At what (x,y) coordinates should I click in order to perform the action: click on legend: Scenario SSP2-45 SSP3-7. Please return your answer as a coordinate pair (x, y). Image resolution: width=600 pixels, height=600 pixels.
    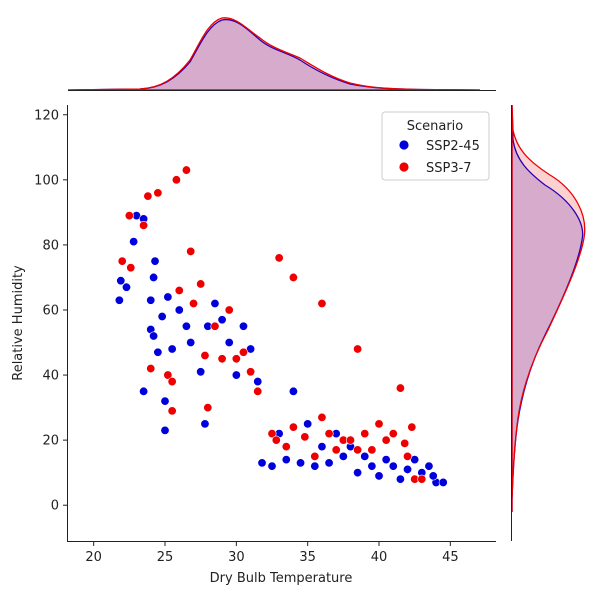
    Looking at the image, I should click on (435, 146).